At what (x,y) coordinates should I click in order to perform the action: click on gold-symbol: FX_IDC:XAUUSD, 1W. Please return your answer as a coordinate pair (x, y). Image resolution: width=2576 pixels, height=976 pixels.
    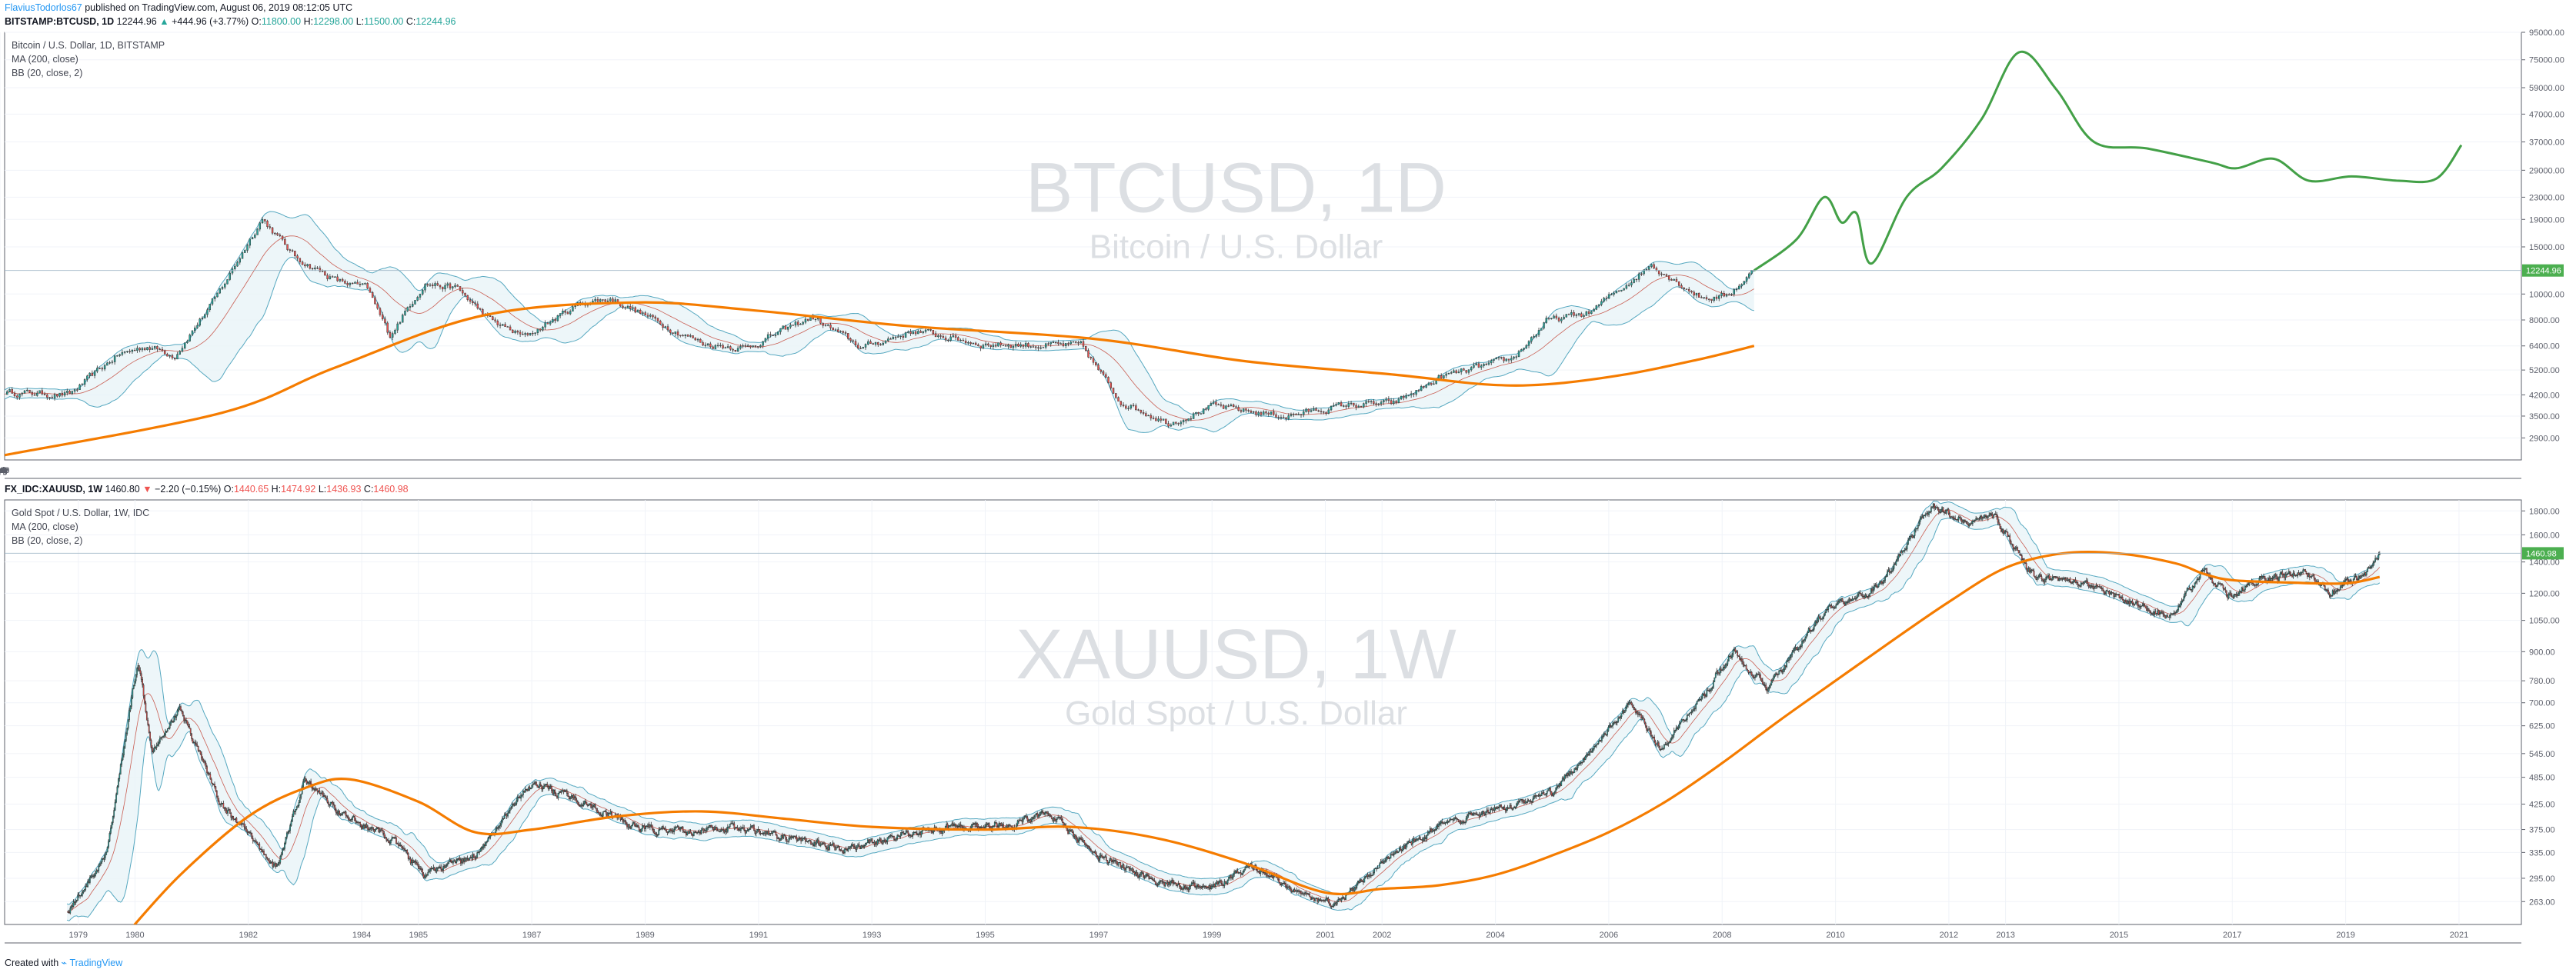
    Looking at the image, I should click on (54, 489).